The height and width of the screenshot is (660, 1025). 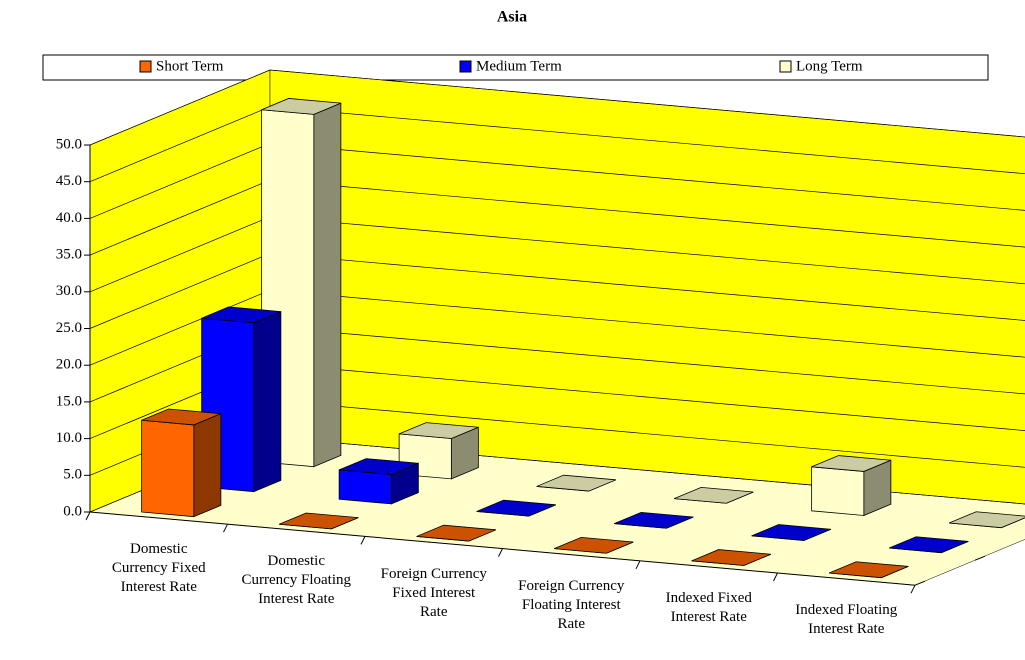 I want to click on y-tick-label: 15.0, so click(x=69, y=401).